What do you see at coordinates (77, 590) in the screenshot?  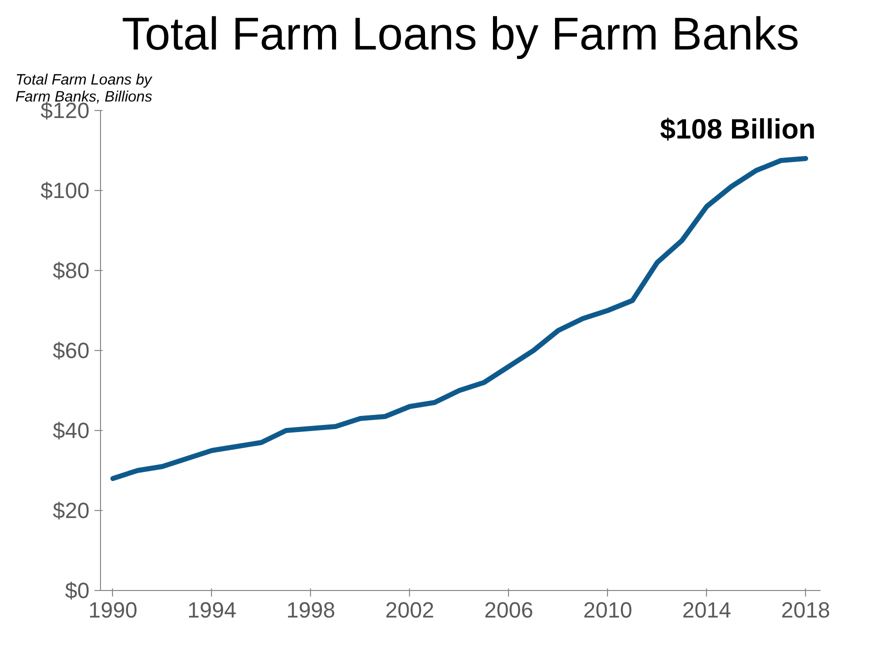 I see `y-tick-label: $0` at bounding box center [77, 590].